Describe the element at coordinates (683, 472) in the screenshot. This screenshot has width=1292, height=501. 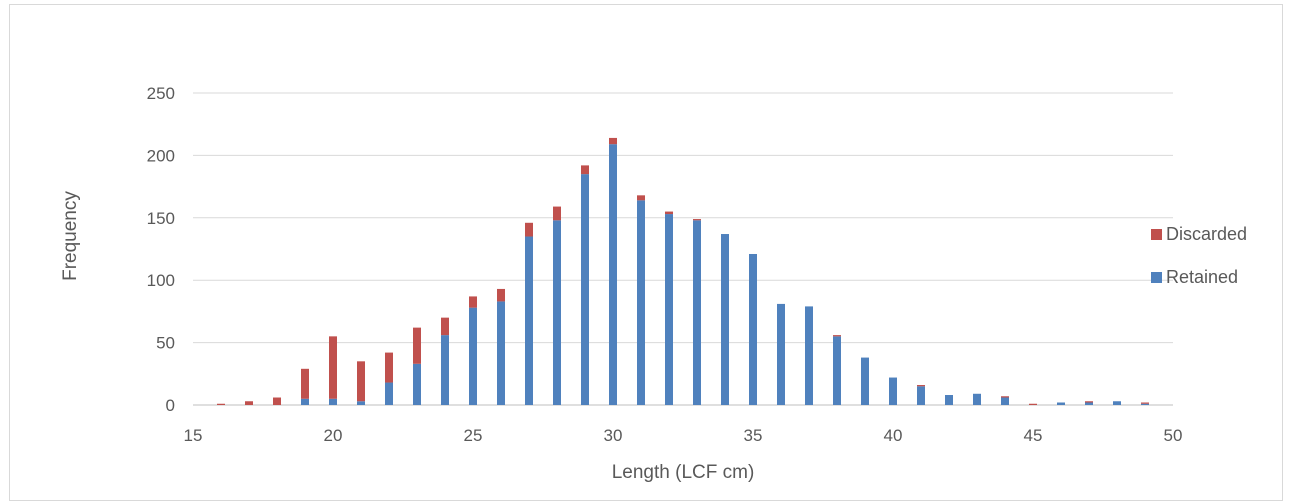
I see `x-axis-title: Length (LCF cm)` at that location.